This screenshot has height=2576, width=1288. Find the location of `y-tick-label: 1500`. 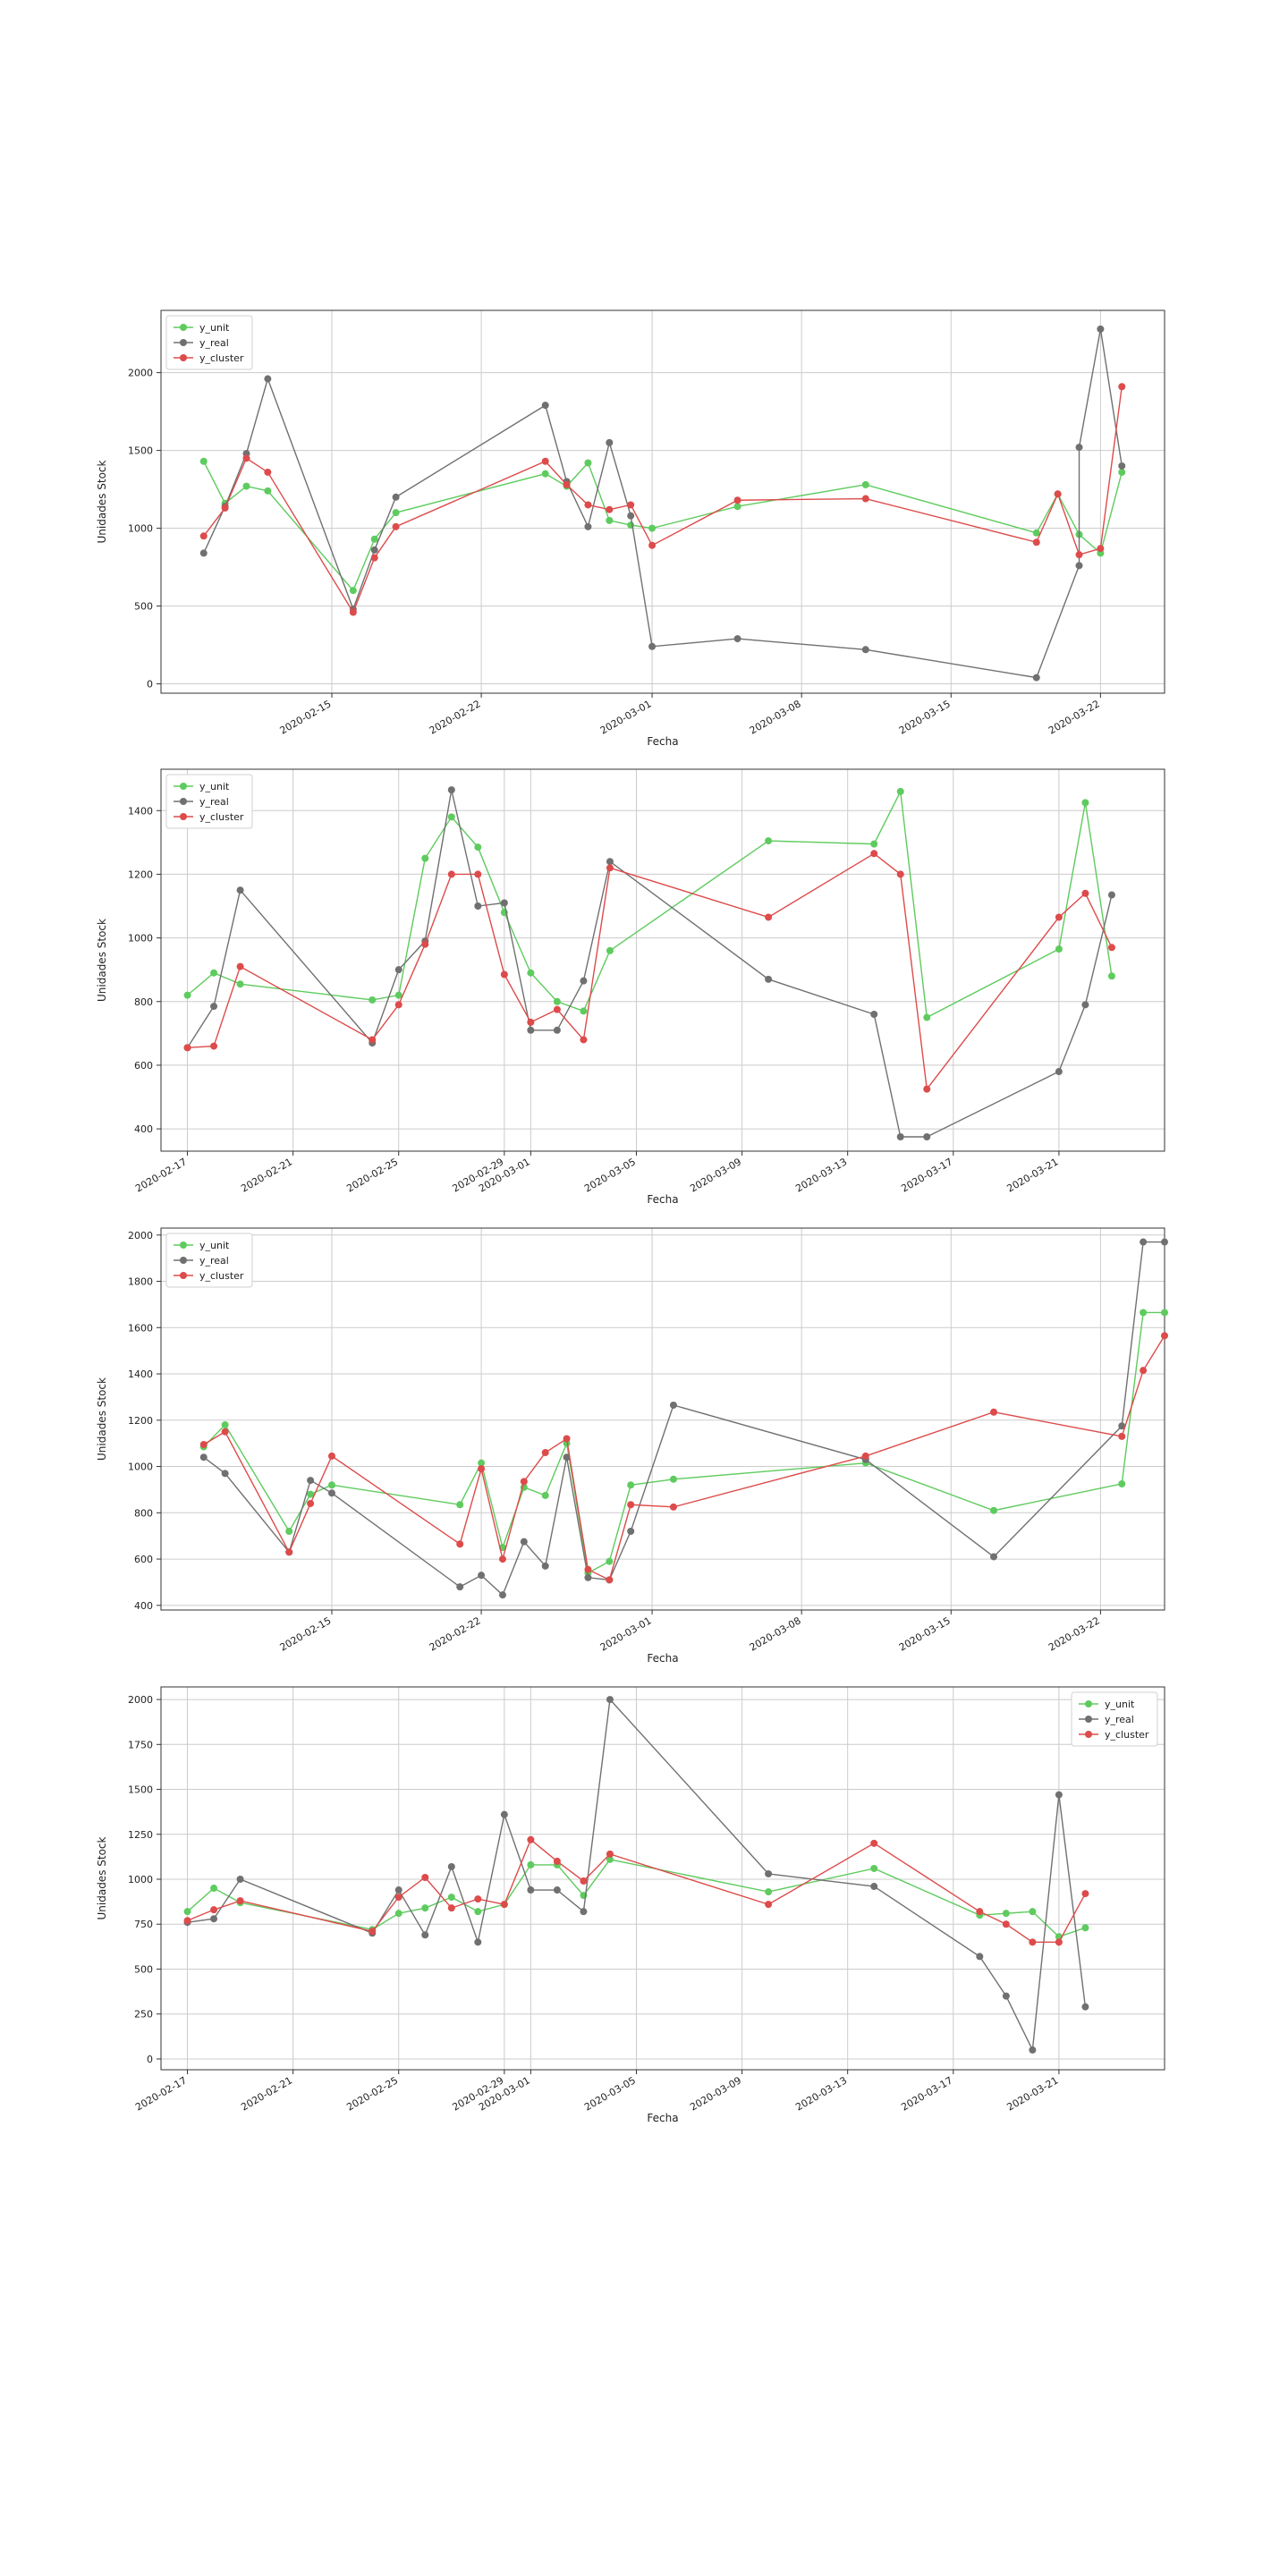

y-tick-label: 1500 is located at coordinates (140, 1790).